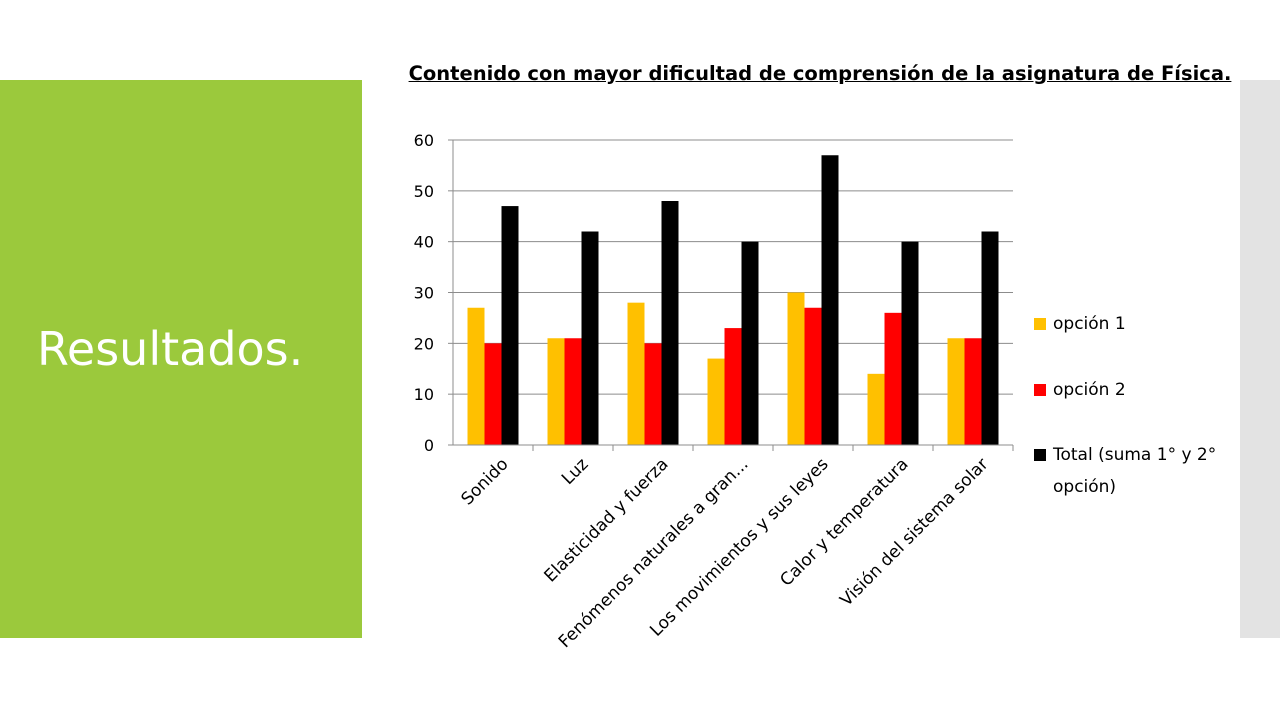  I want to click on legend-item-total: Total (suma 1° y 2° opción), so click(1134, 471).